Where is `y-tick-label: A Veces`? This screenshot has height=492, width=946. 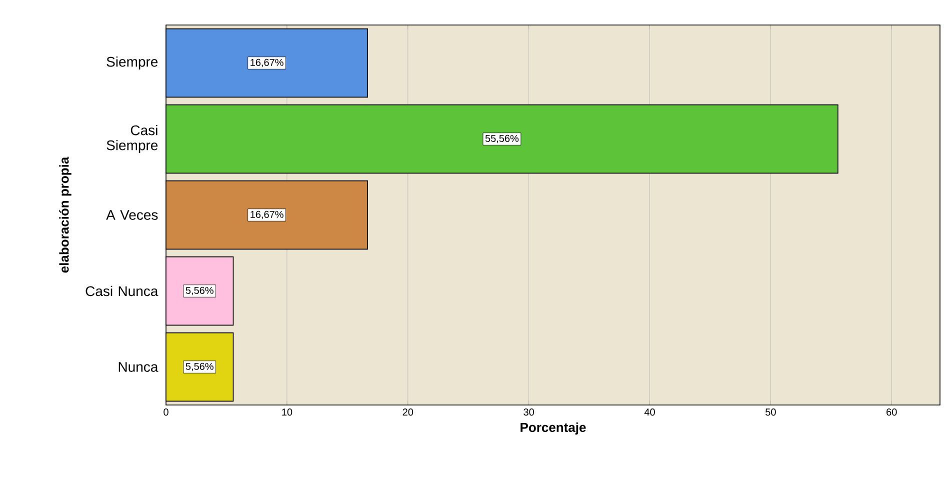
y-tick-label: A Veces is located at coordinates (132, 215).